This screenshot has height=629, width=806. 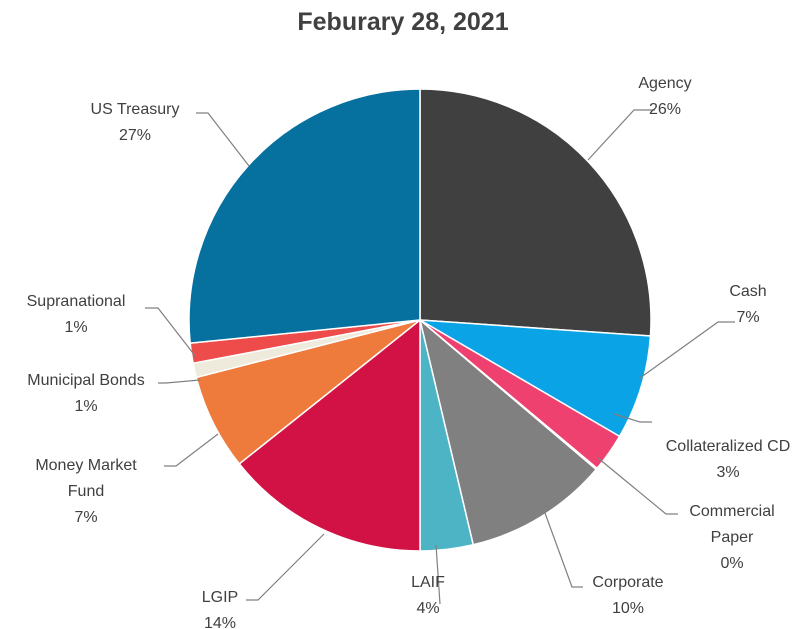 What do you see at coordinates (747, 304) in the screenshot?
I see `slice-label-cash: Cash 7%` at bounding box center [747, 304].